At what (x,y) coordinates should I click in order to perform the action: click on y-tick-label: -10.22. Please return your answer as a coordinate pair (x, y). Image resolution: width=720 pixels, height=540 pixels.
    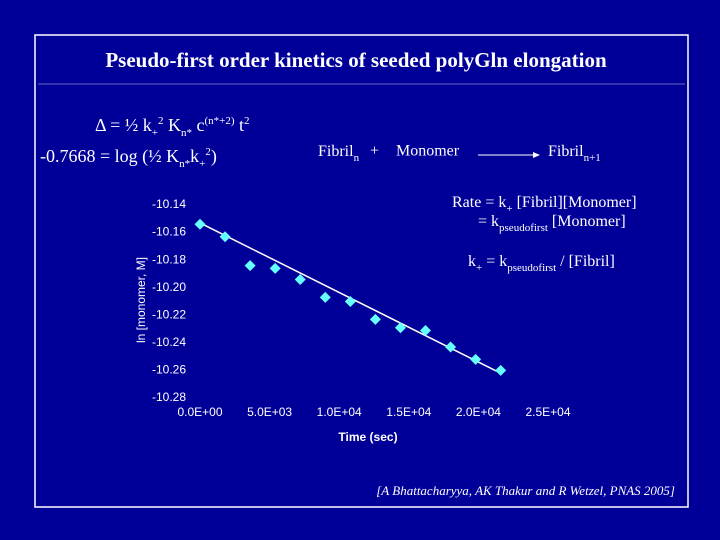
    Looking at the image, I should click on (169, 314).